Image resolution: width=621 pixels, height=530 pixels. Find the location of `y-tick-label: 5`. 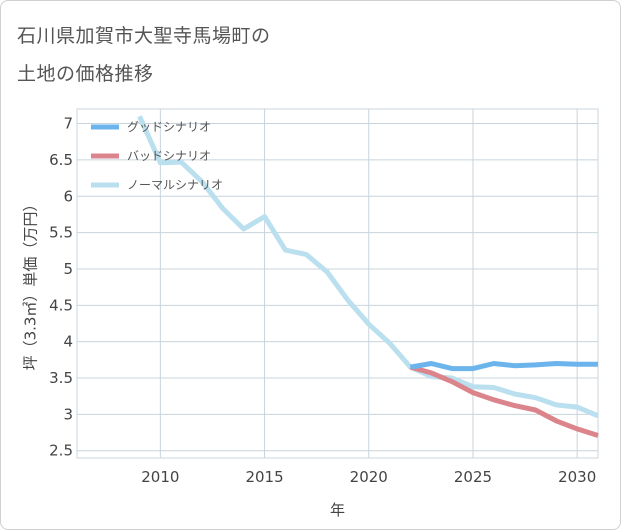

y-tick-label: 5 is located at coordinates (68, 269).